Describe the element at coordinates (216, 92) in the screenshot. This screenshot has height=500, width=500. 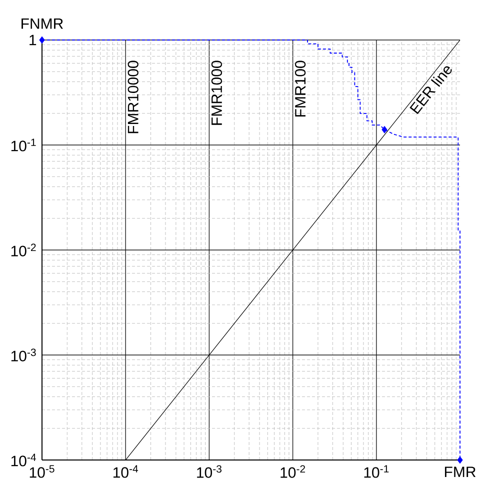
I see `annotation: FMR1000` at that location.